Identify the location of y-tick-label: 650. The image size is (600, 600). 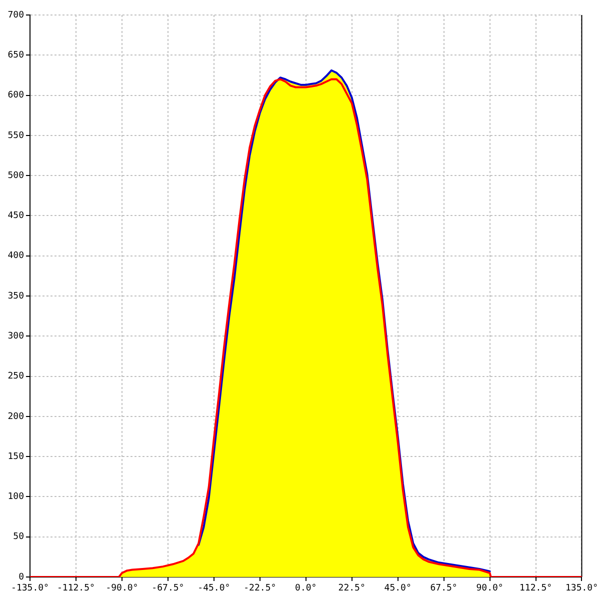
(16, 55).